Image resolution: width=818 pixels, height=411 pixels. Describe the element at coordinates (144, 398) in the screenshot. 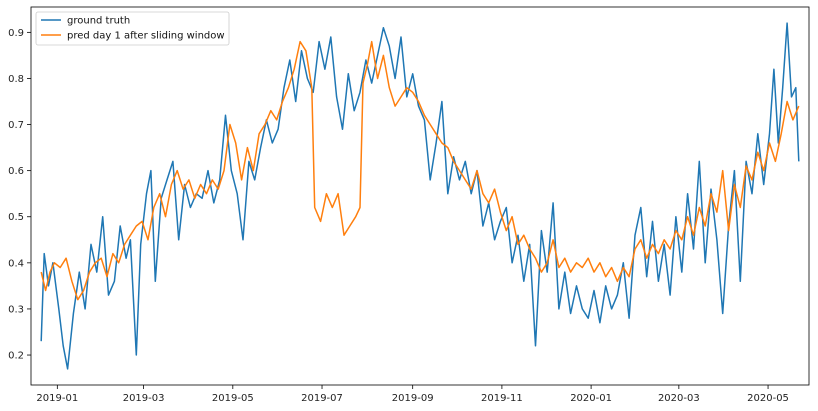

I see `x-tick-label: 2019-03` at that location.